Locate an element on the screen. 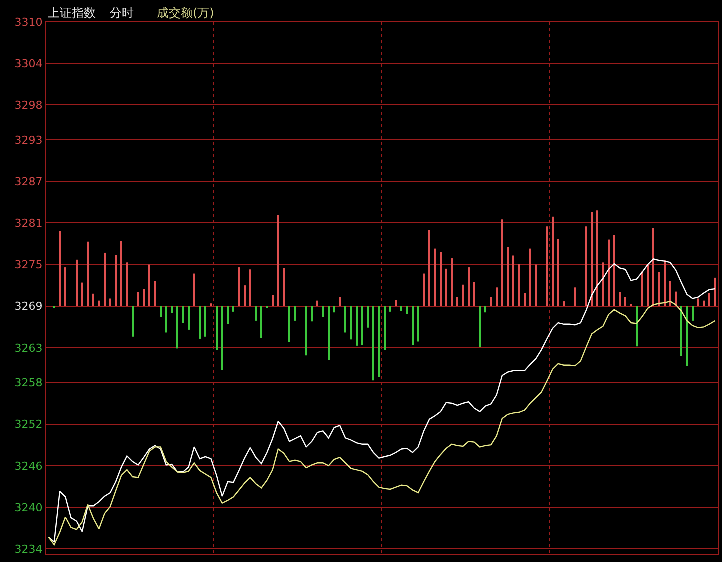  y-tick-label: 3293 is located at coordinates (28, 140).